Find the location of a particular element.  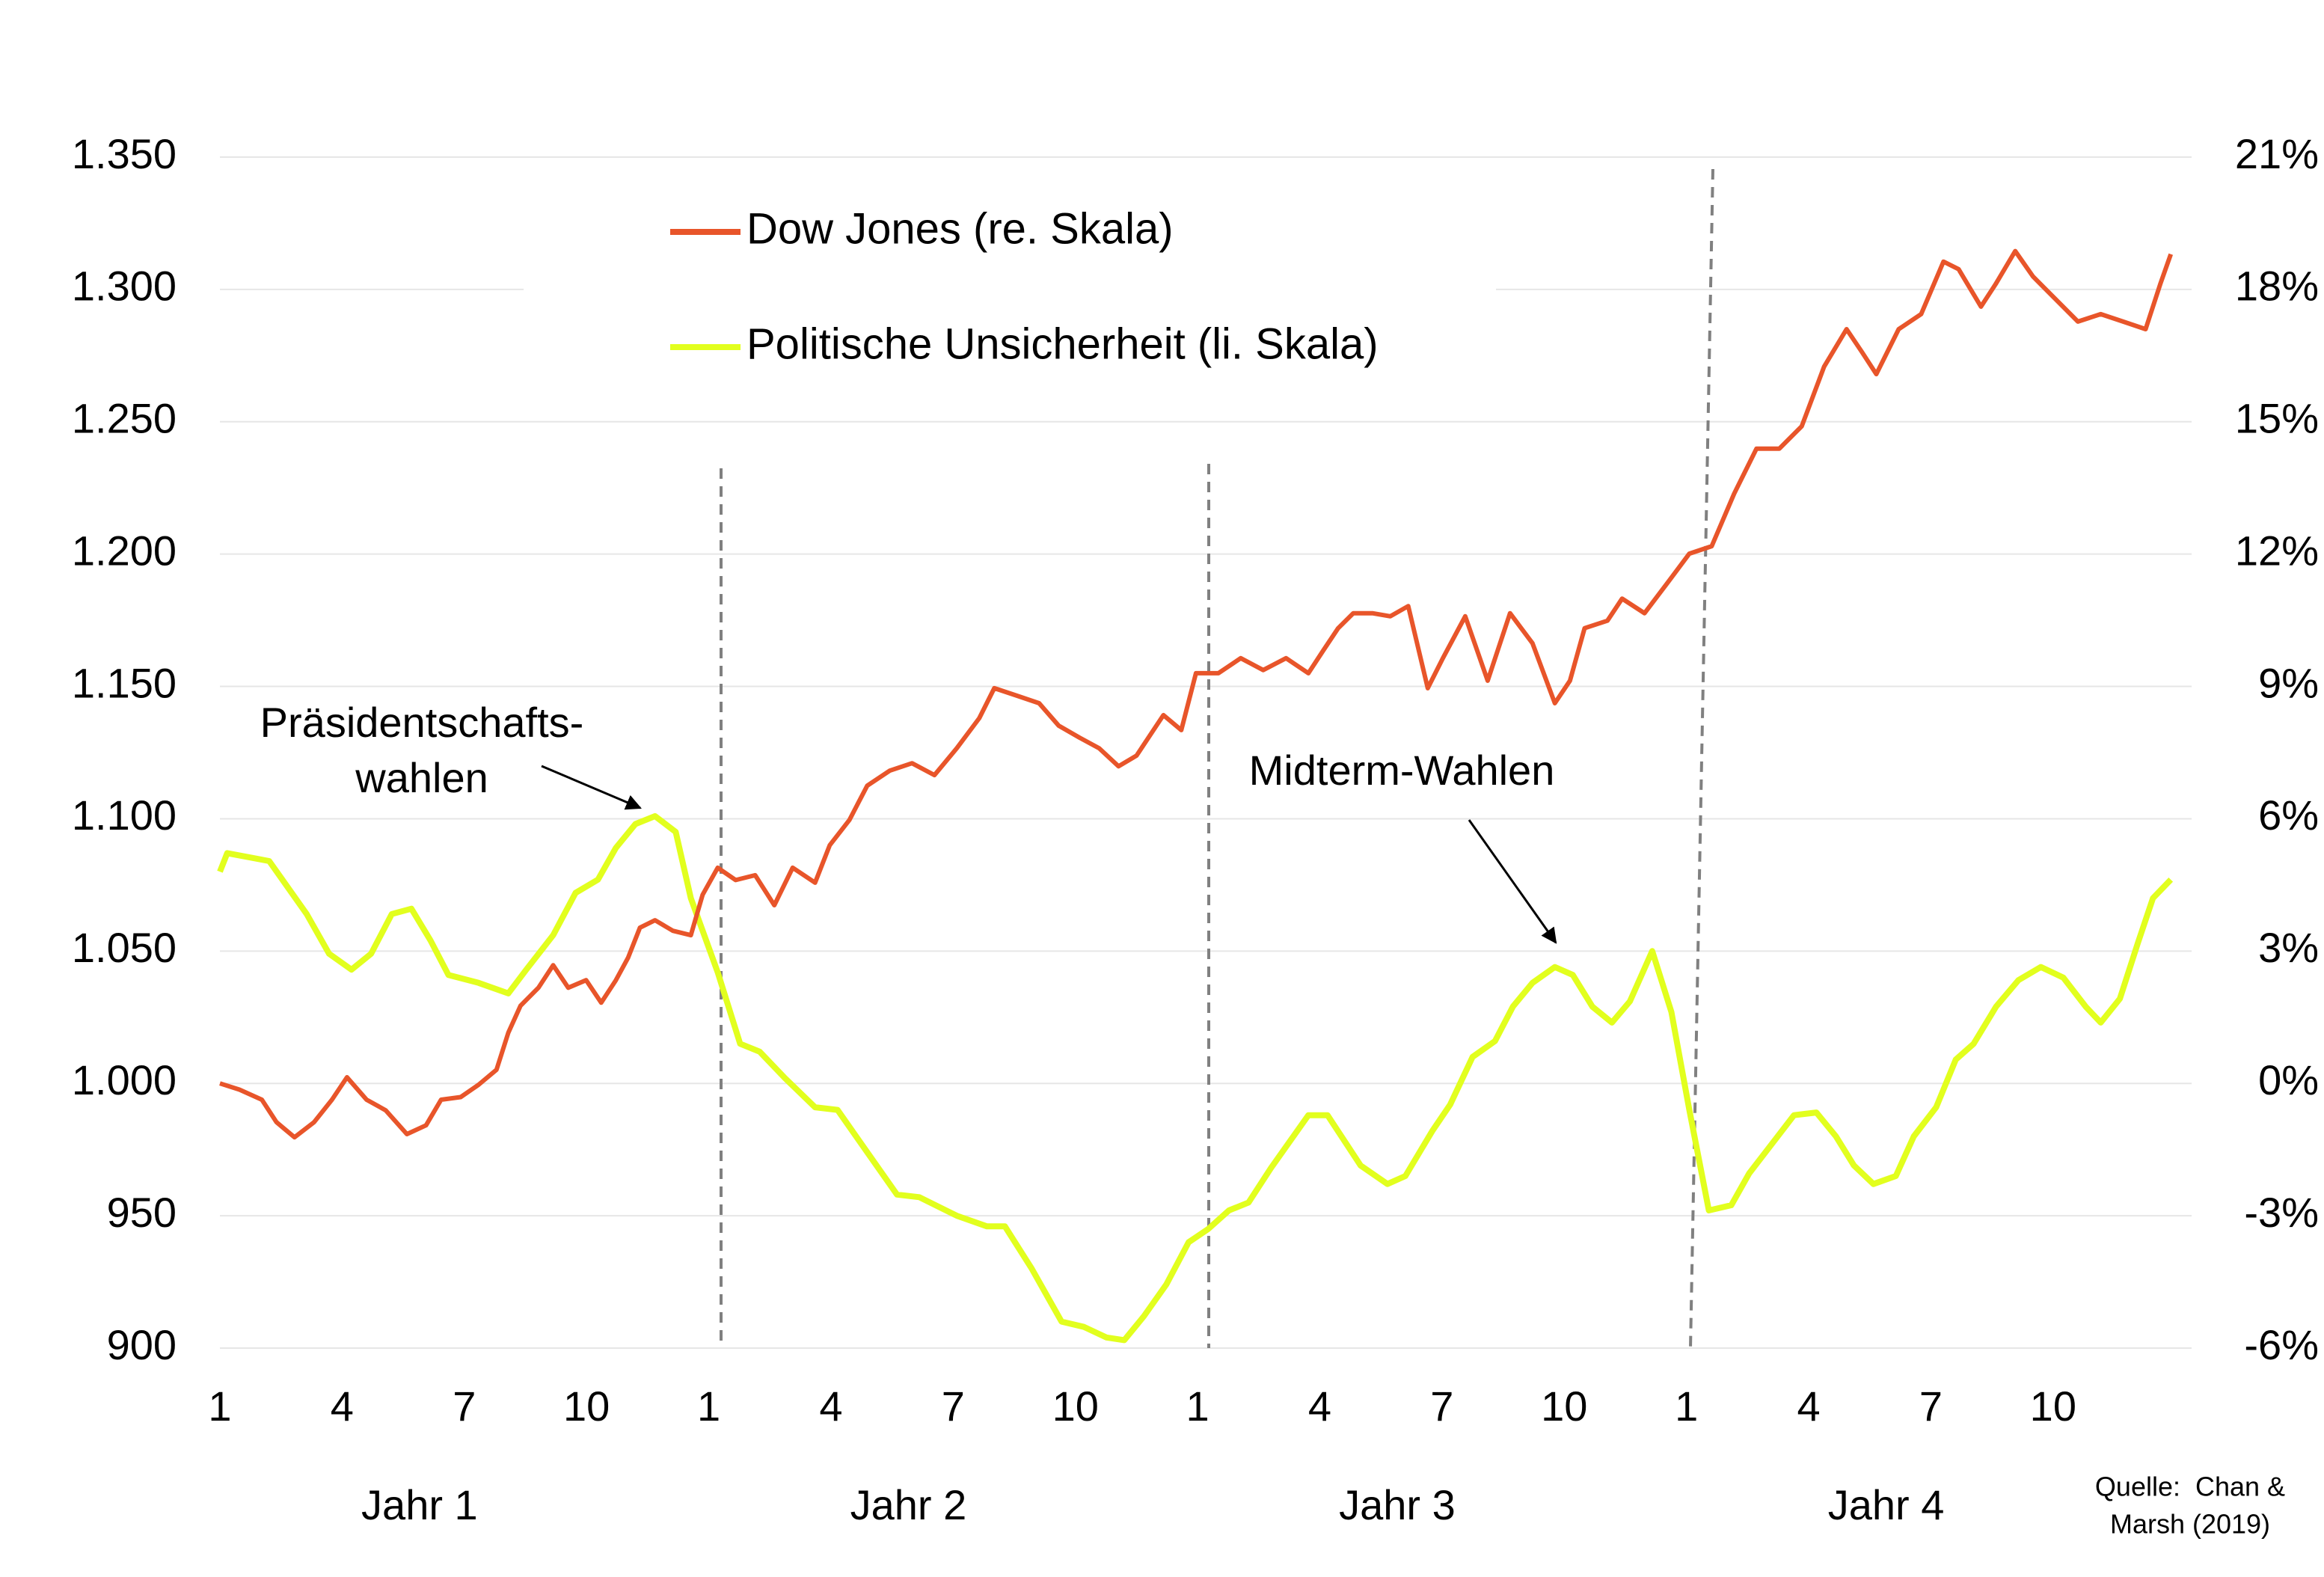

y2-tick-label: 6% is located at coordinates (2288, 815).